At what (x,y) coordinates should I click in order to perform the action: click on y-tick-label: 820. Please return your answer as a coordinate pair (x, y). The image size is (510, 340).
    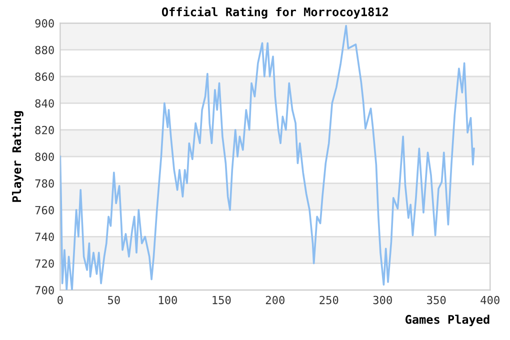
    Looking at the image, I should click on (44, 130).